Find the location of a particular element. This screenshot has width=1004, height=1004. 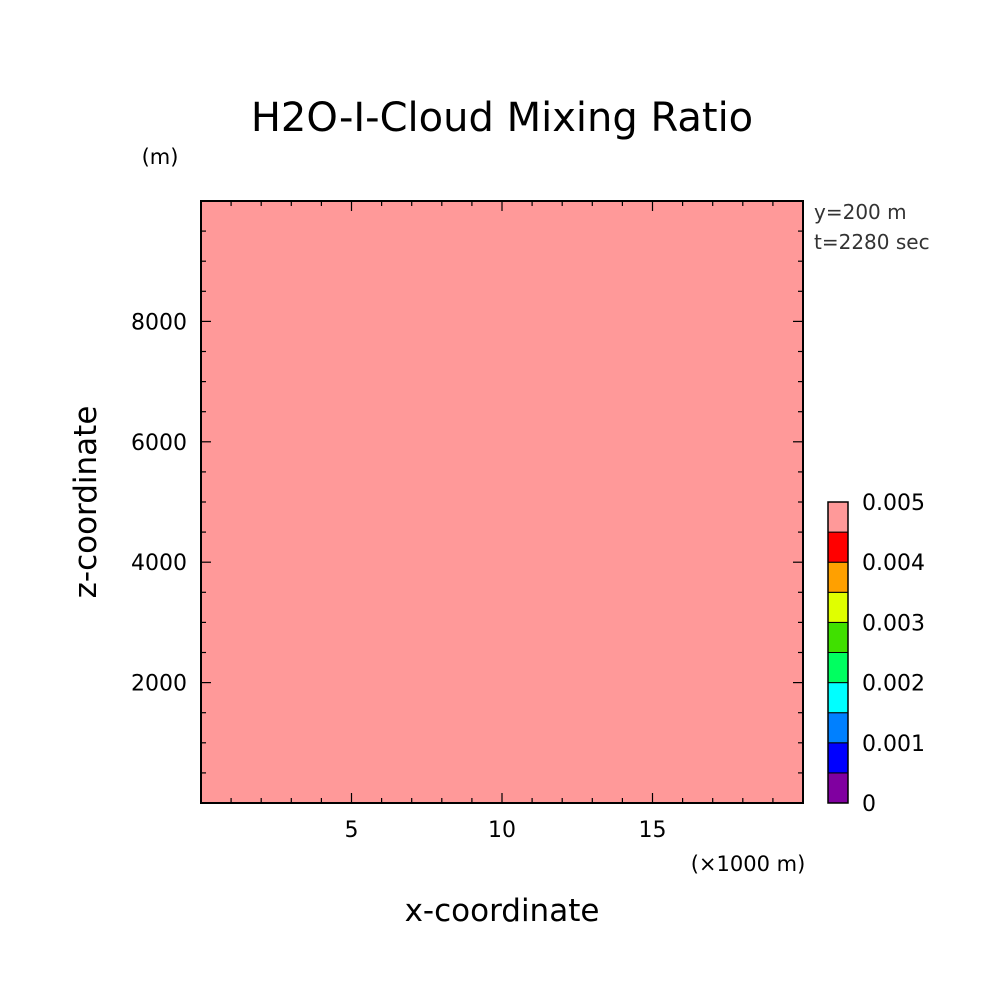

x-axis-unit: (×1000 m) is located at coordinates (748, 864).